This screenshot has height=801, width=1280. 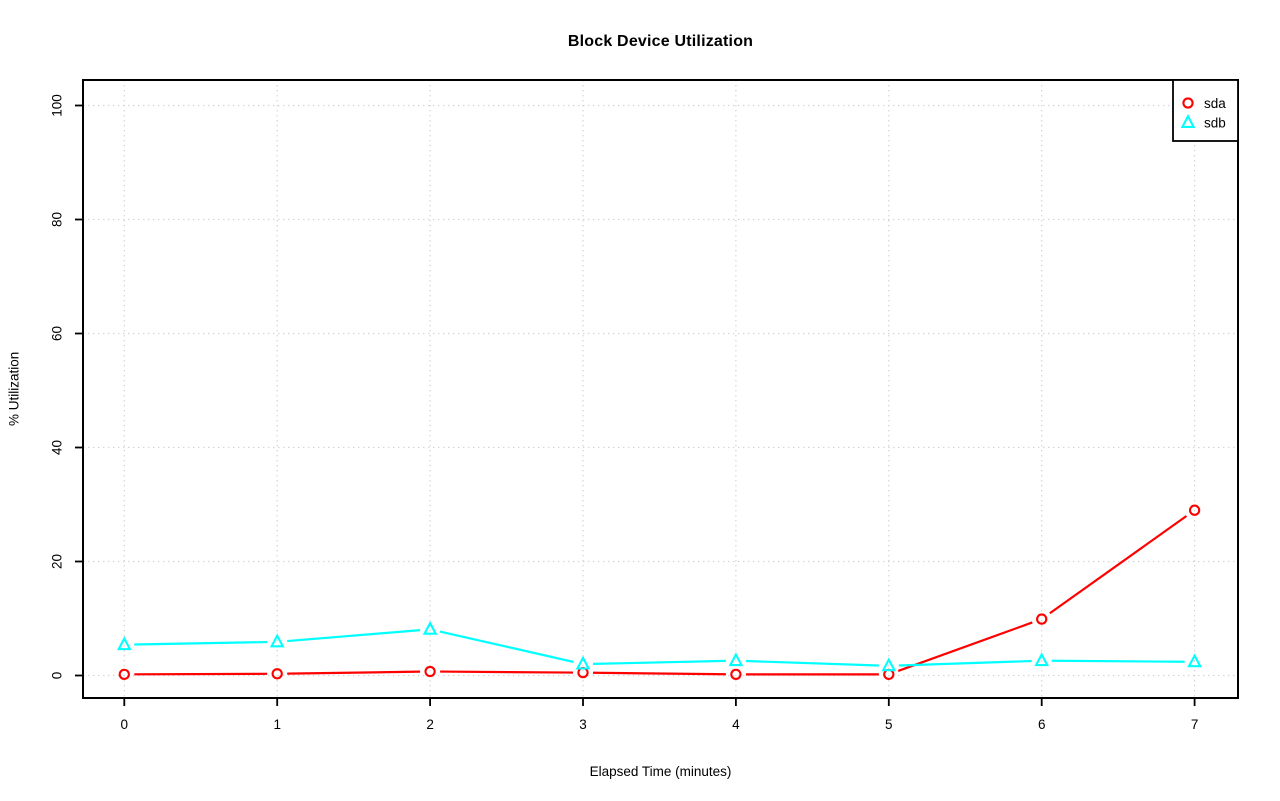 I want to click on x-tick-label: 4, so click(x=736, y=724).